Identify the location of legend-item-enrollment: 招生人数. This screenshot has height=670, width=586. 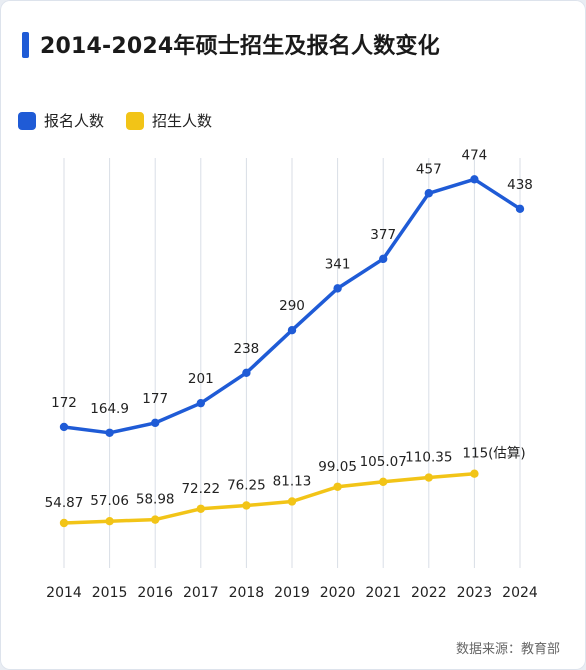
(169, 120).